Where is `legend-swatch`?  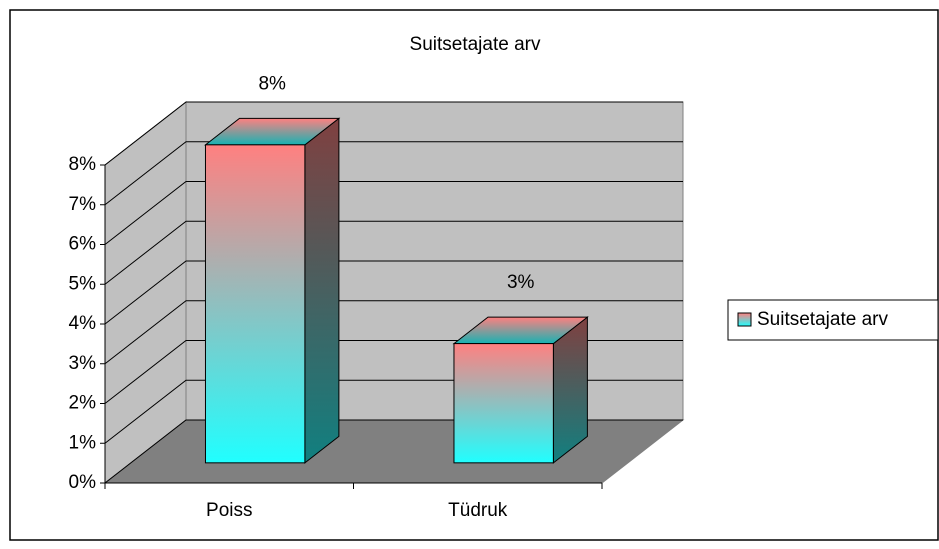
legend-swatch is located at coordinates (744, 319).